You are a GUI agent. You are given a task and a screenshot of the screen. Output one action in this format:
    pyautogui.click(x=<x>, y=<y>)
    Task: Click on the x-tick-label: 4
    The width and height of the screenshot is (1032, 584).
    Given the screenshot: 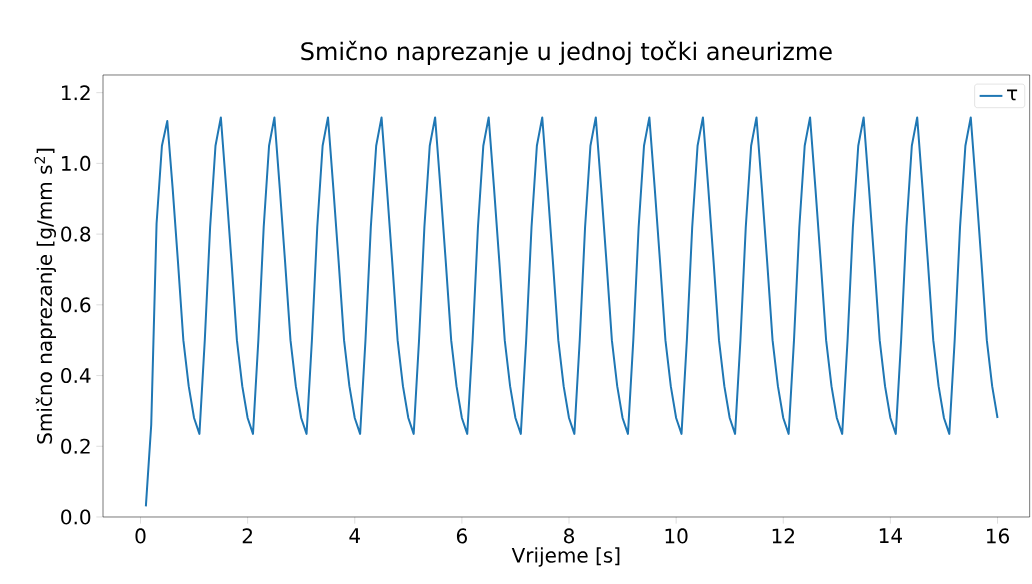 What is the action you would take?
    pyautogui.click(x=354, y=535)
    